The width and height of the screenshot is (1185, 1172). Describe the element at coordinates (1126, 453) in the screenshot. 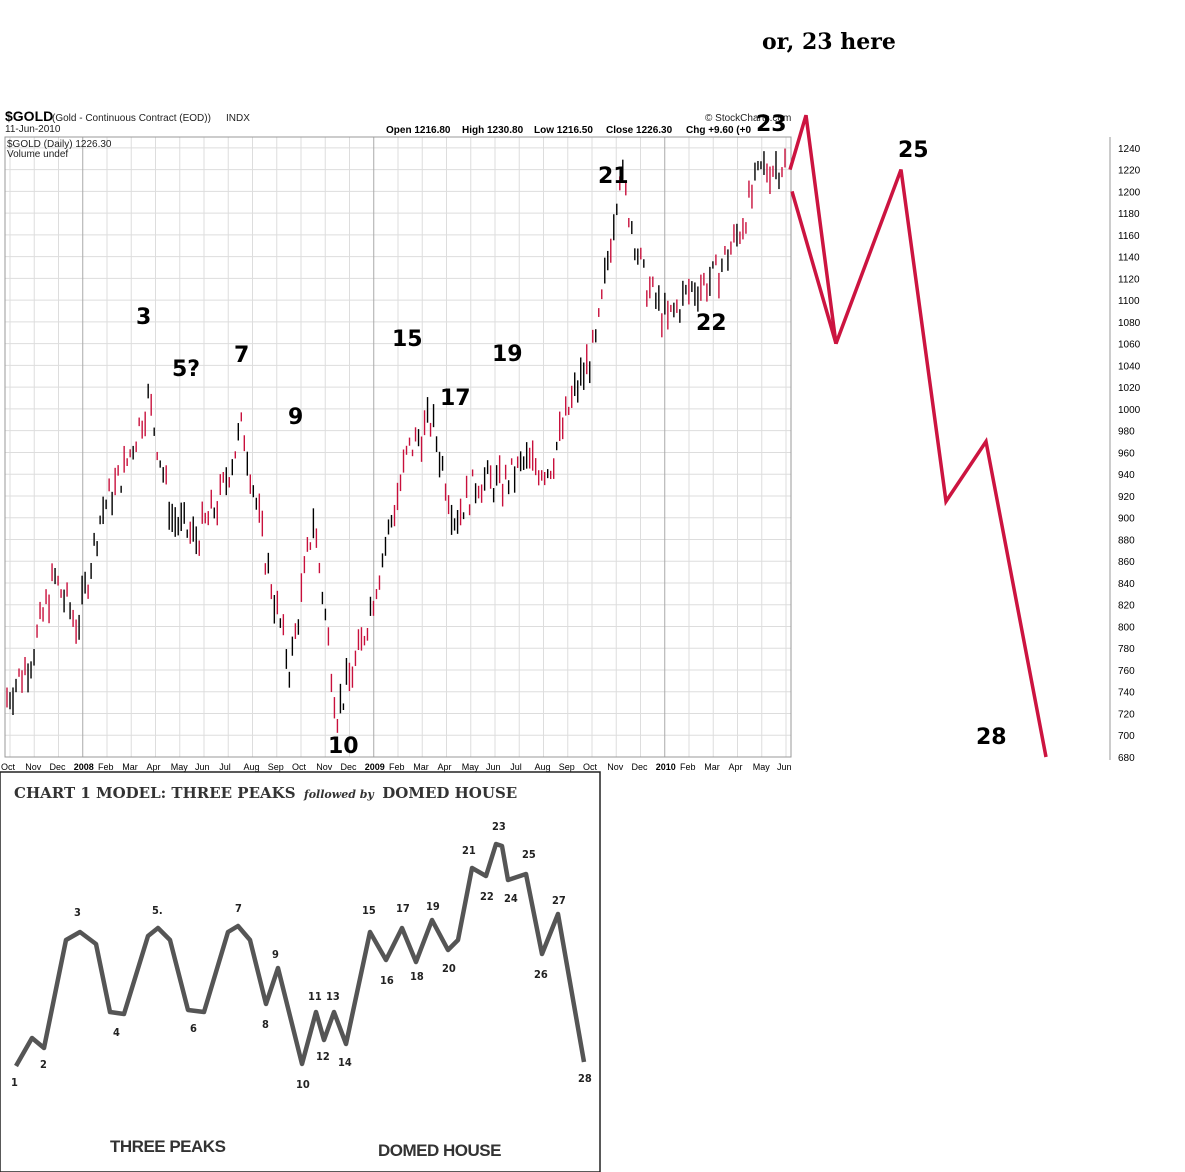

I see `y-tick-label: 960` at that location.